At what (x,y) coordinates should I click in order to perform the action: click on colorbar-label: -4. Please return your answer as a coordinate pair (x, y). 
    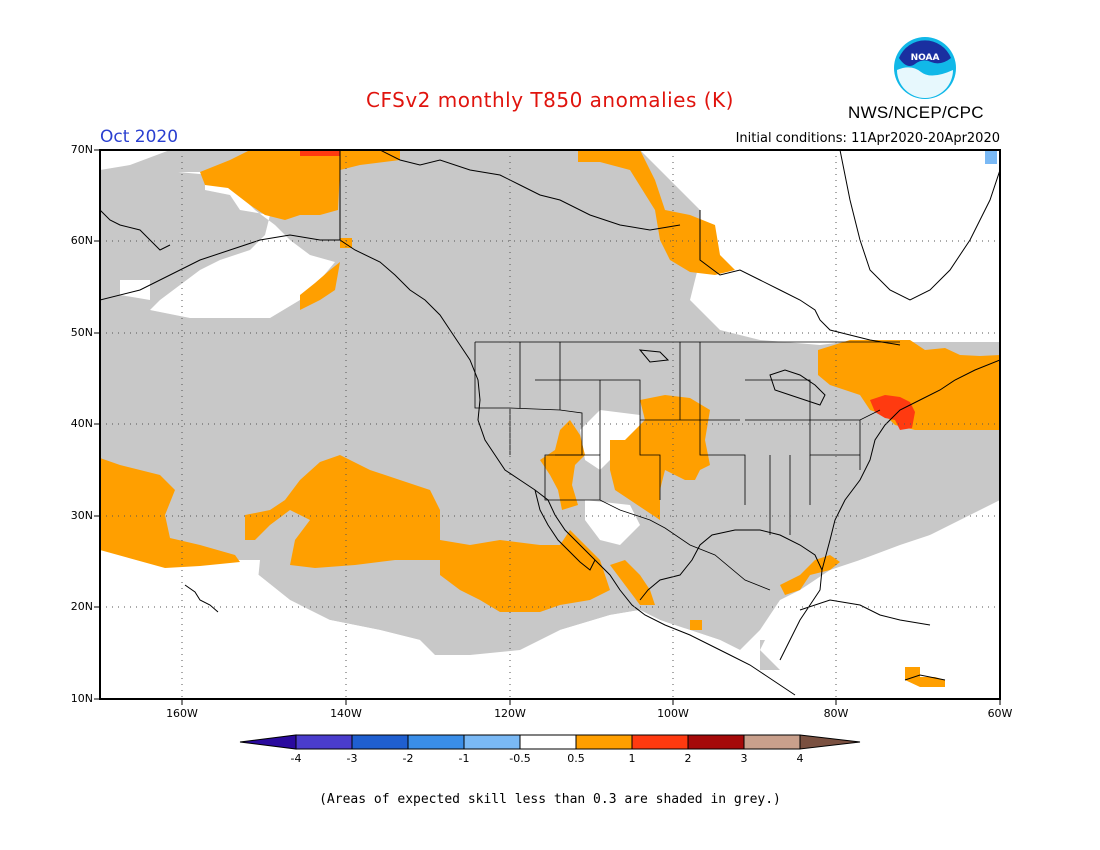
    Looking at the image, I should click on (296, 758).